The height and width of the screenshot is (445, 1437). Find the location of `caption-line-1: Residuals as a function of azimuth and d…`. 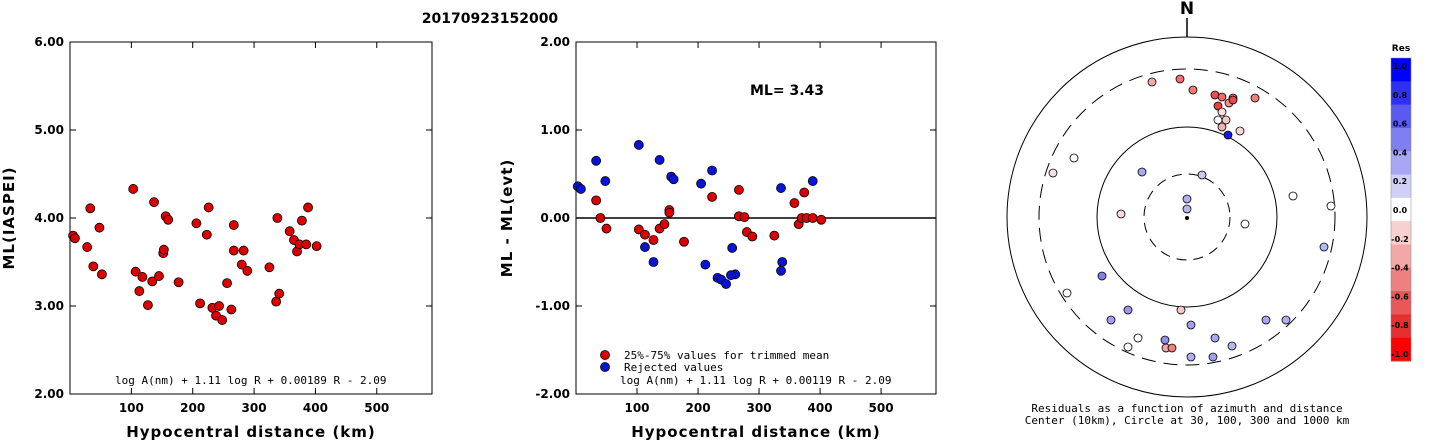

caption-line-1: Residuals as a function of azimuth and d… is located at coordinates (1186, 408).